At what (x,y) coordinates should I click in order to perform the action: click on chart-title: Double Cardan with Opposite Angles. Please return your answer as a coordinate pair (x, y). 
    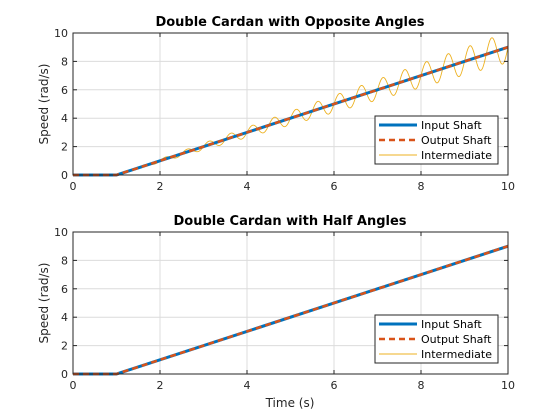
    Looking at the image, I should click on (289, 22).